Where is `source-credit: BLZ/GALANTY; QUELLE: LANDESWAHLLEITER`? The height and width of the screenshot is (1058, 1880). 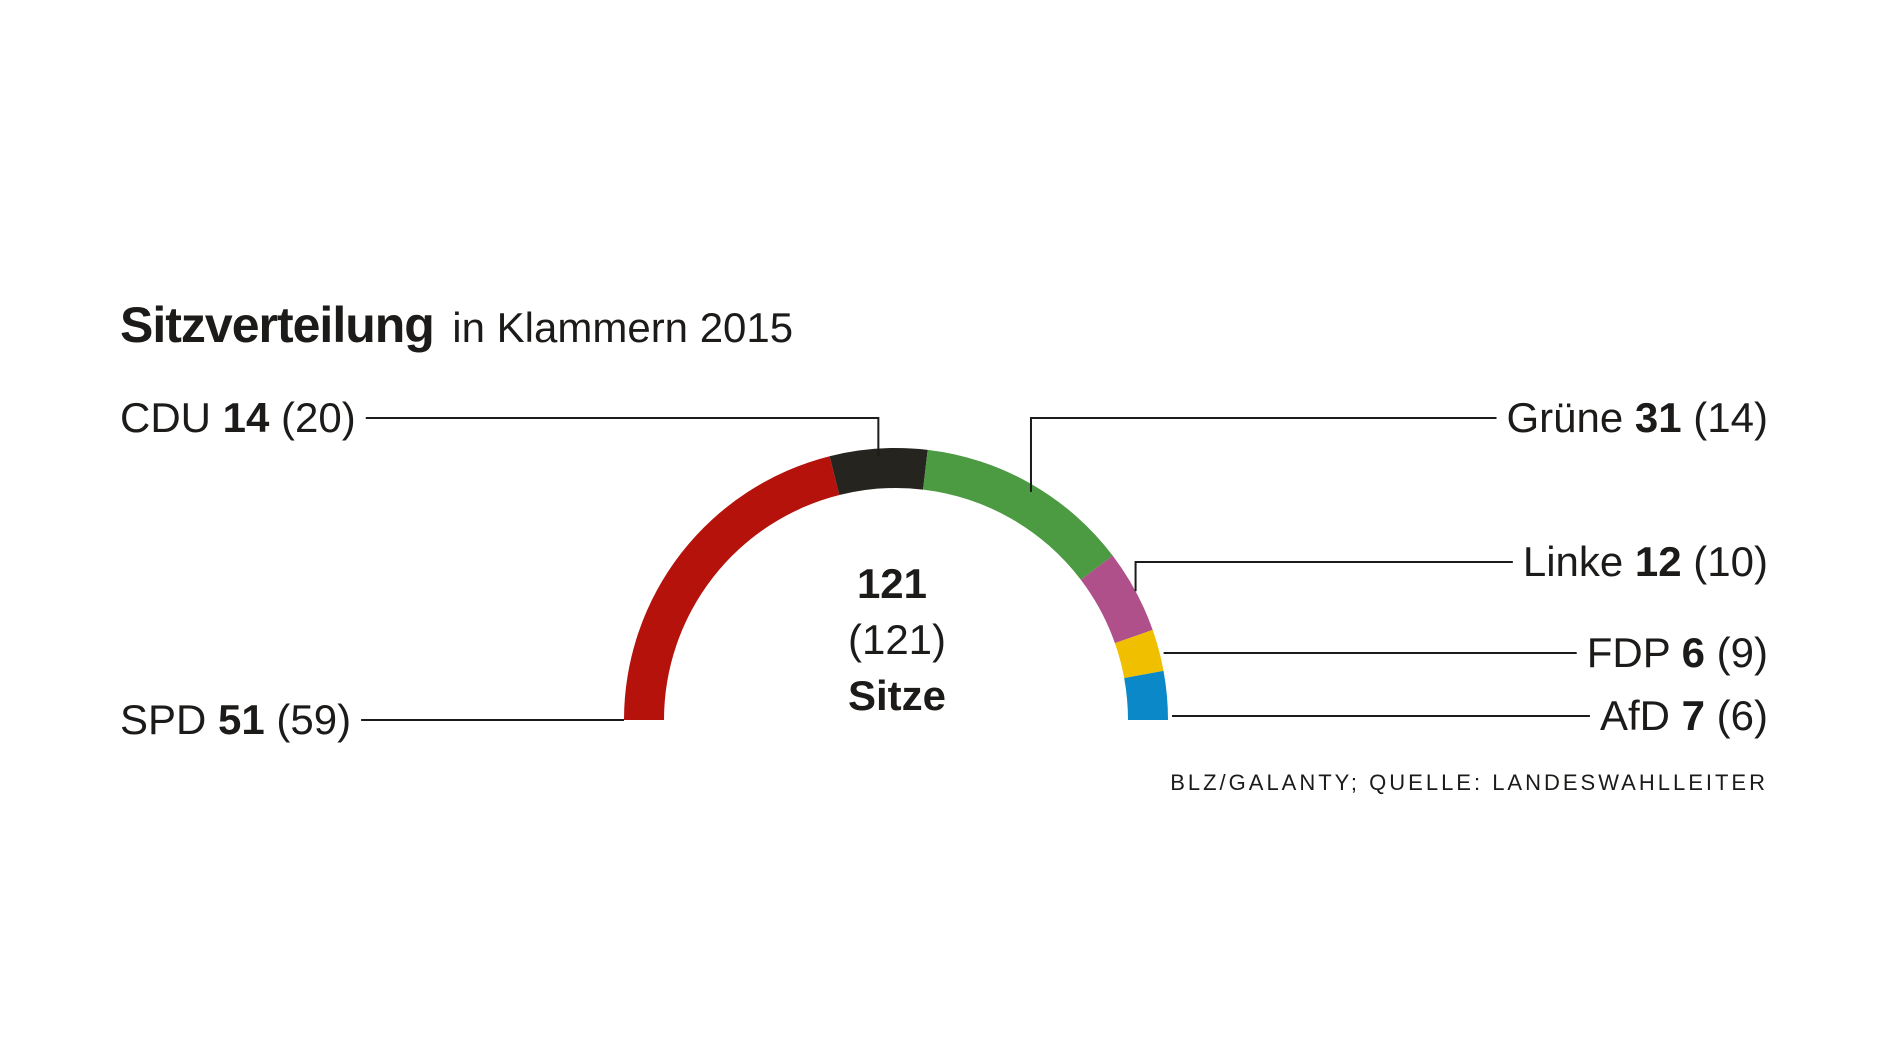 source-credit: BLZ/GALANTY; QUELLE: LANDESWAHLLEITER is located at coordinates (1469, 782).